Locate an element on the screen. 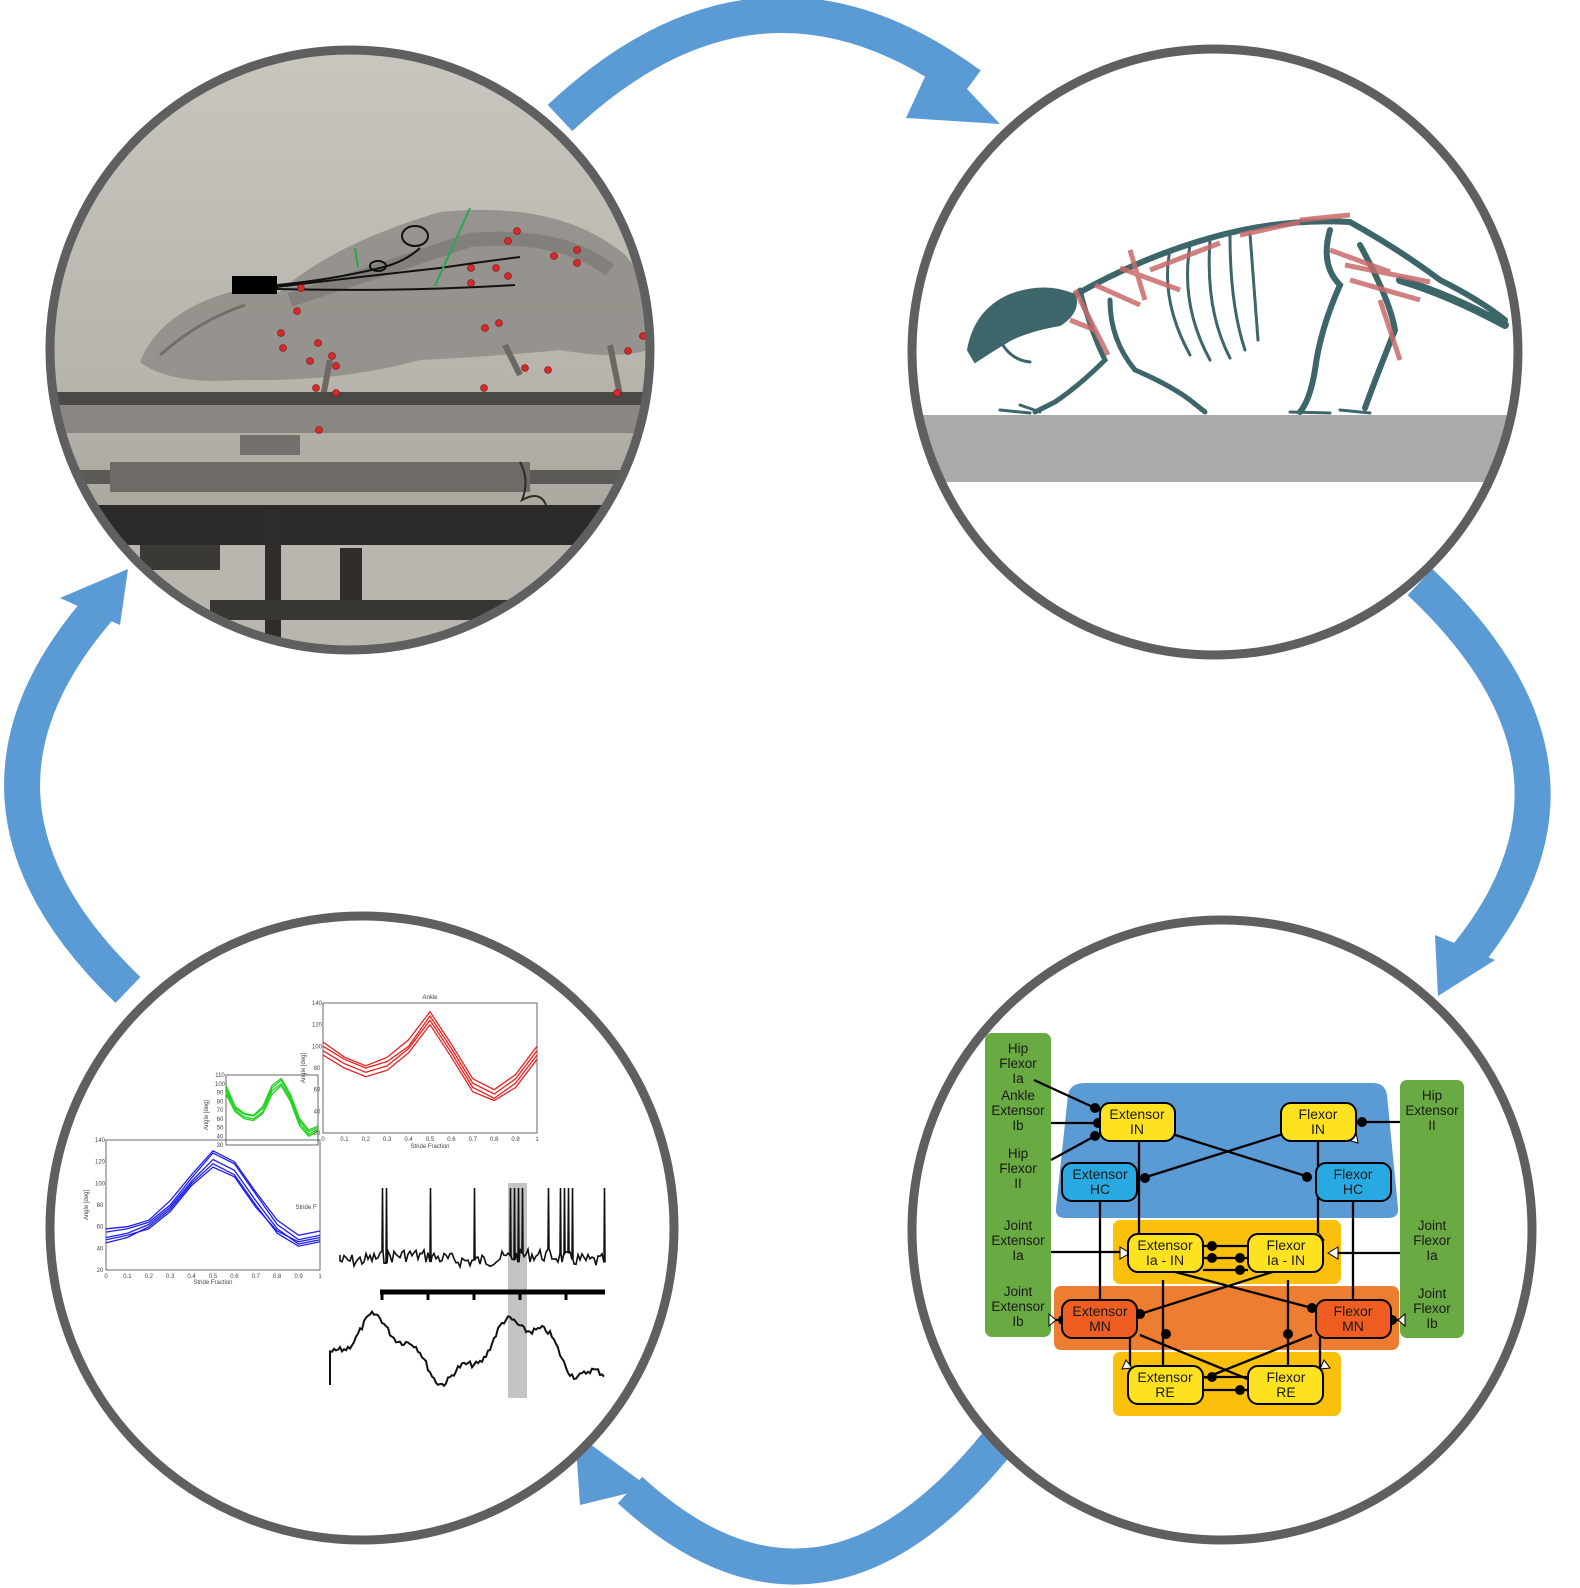 The image size is (1580, 1588). y-tick-label: 70 is located at coordinates (220, 1111).